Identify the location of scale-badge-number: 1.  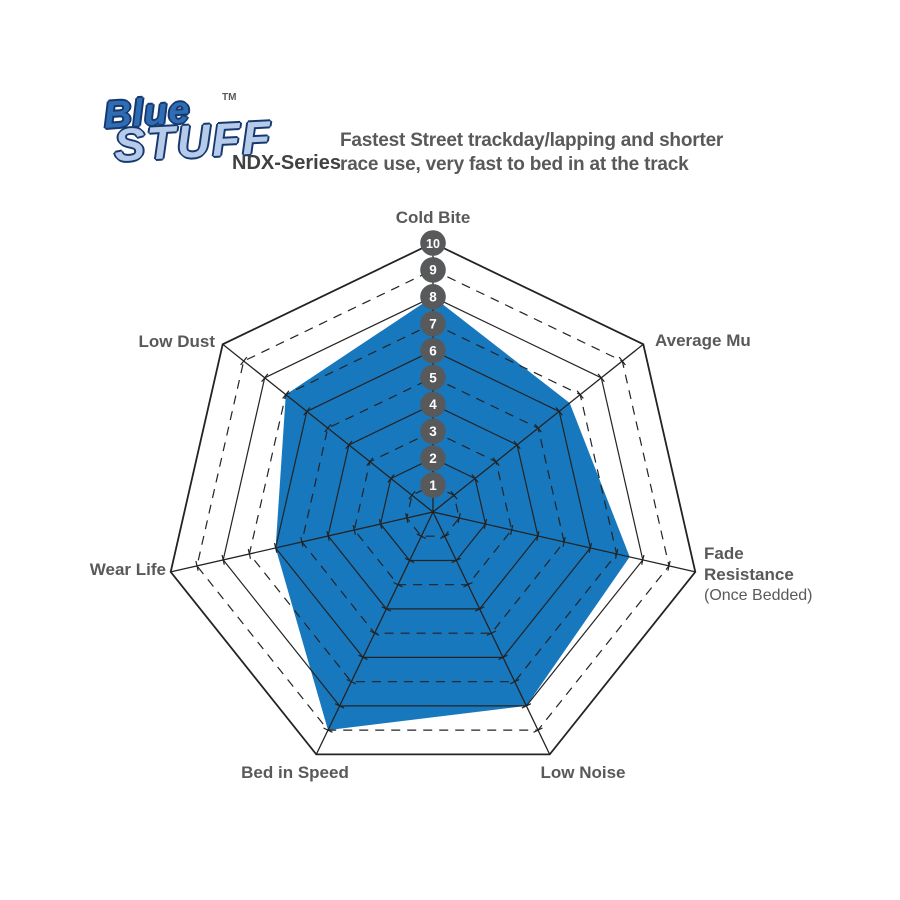
(433, 485).